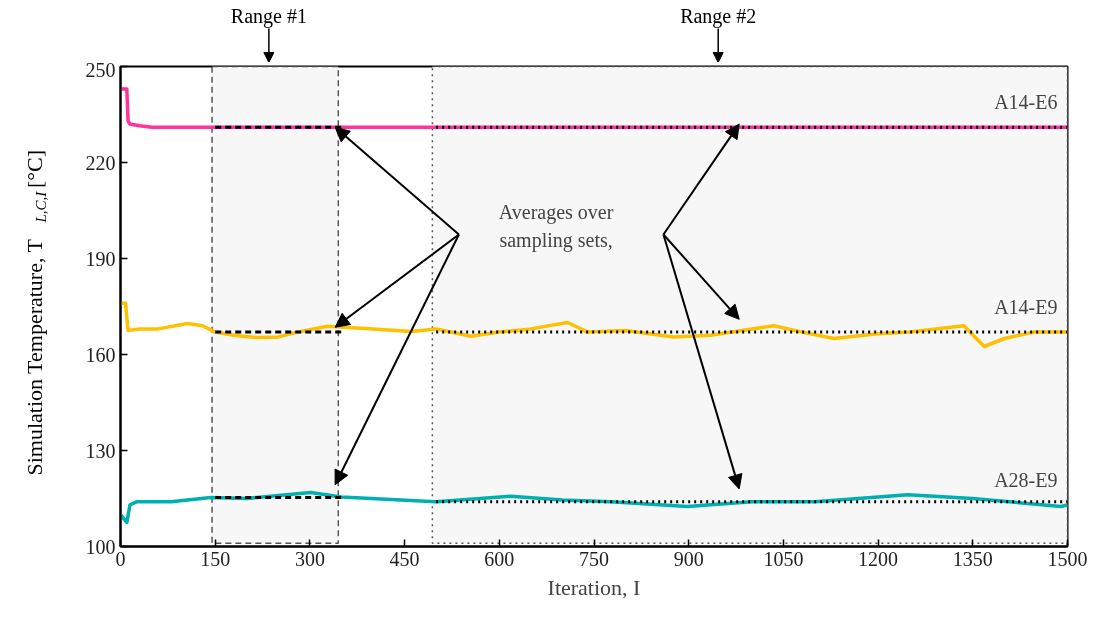 The image size is (1103, 634). Describe the element at coordinates (499, 558) in the screenshot. I see `x-tick-label: 600` at that location.